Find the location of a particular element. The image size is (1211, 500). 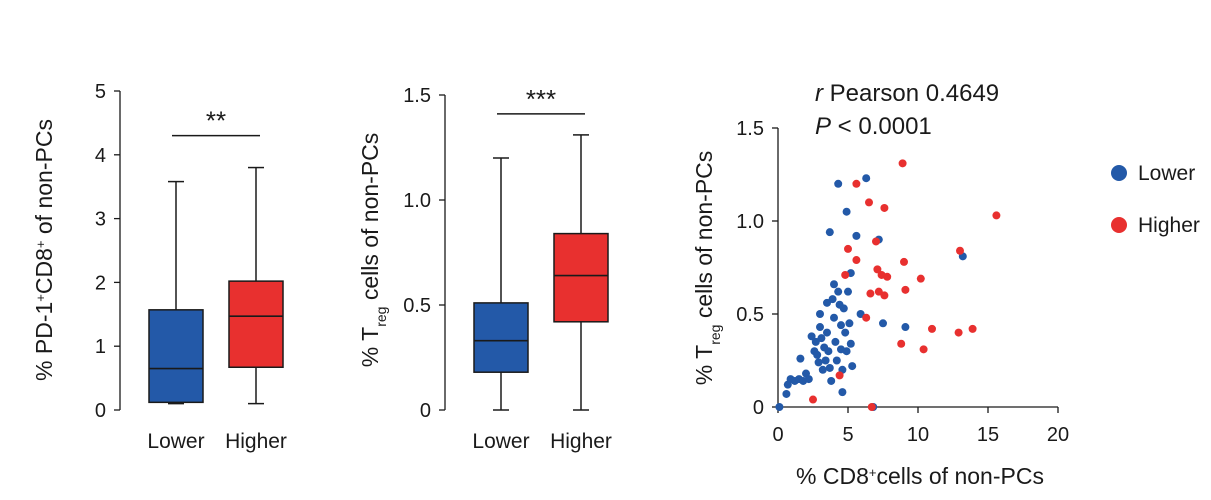

scatter-points is located at coordinates (888, 285).